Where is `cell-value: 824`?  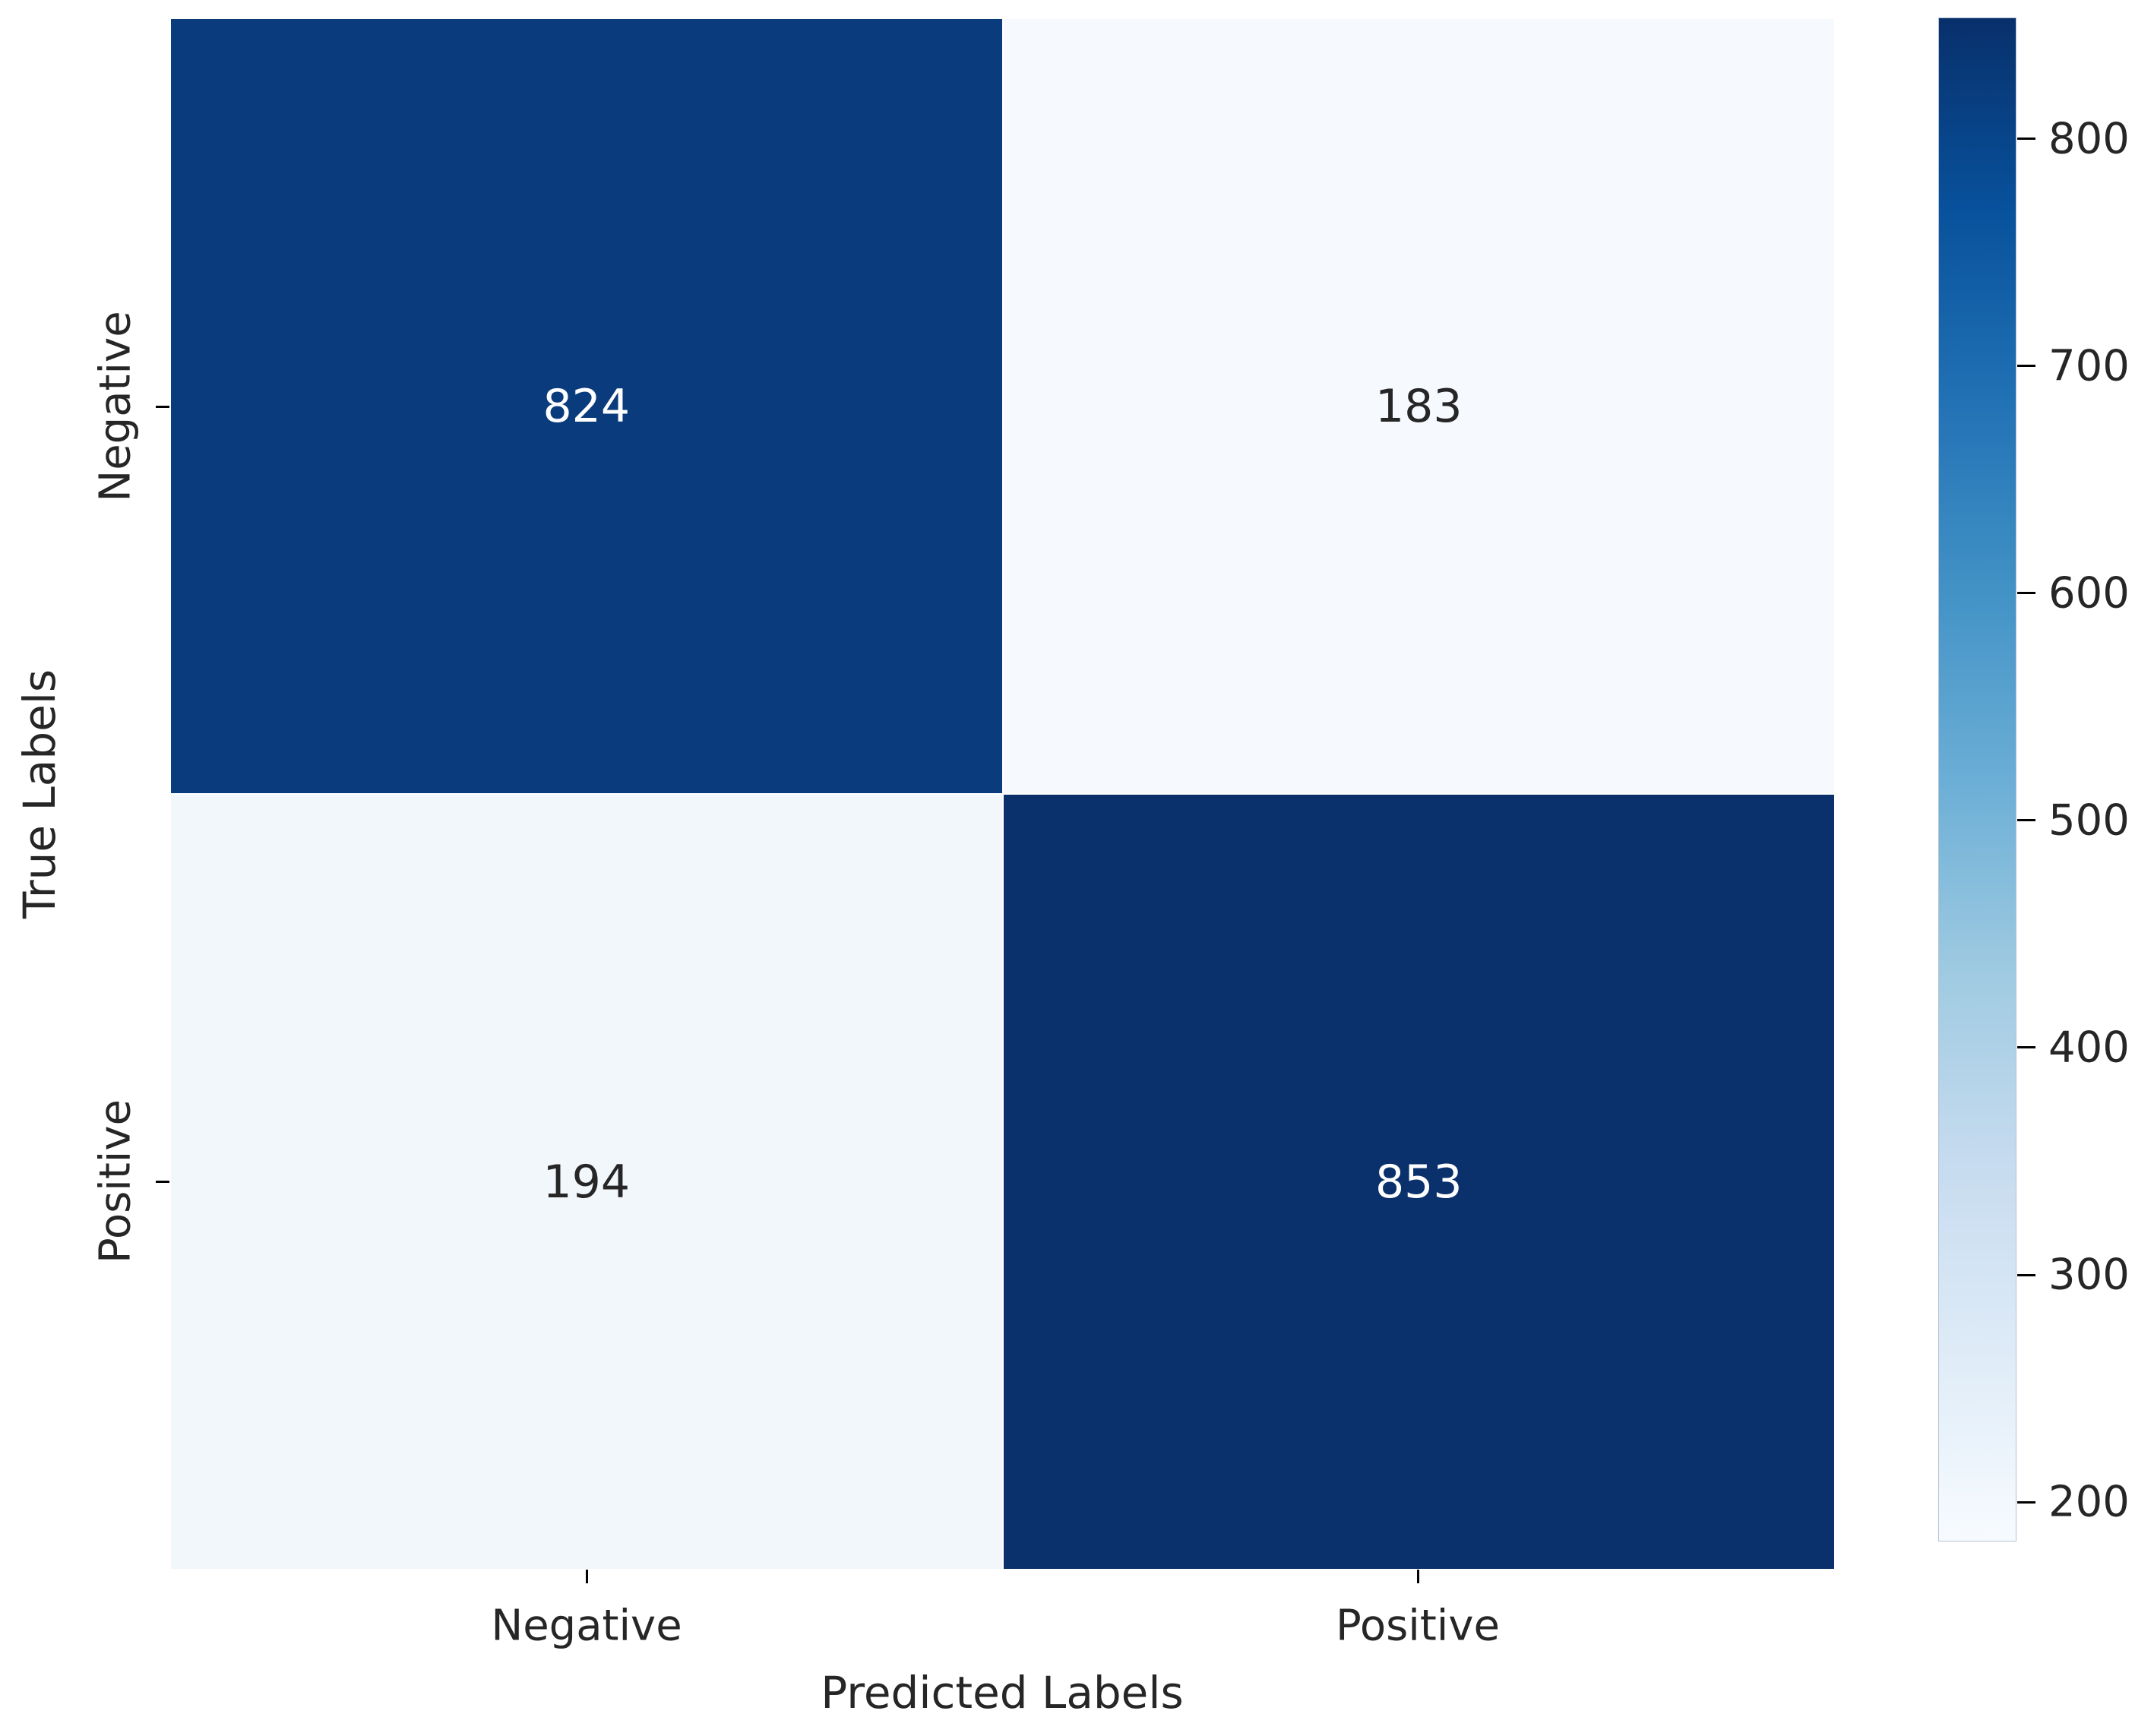 cell-value: 824 is located at coordinates (586, 406).